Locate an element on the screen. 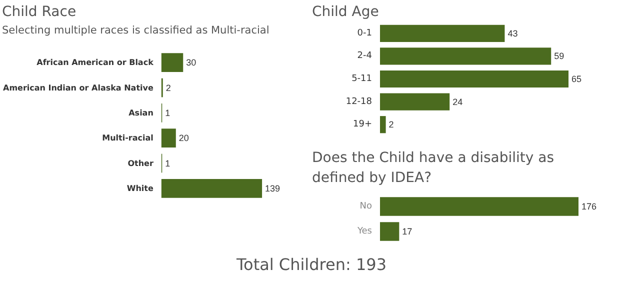 The width and height of the screenshot is (623, 285). y-tick-label: Multi-racial is located at coordinates (128, 138).